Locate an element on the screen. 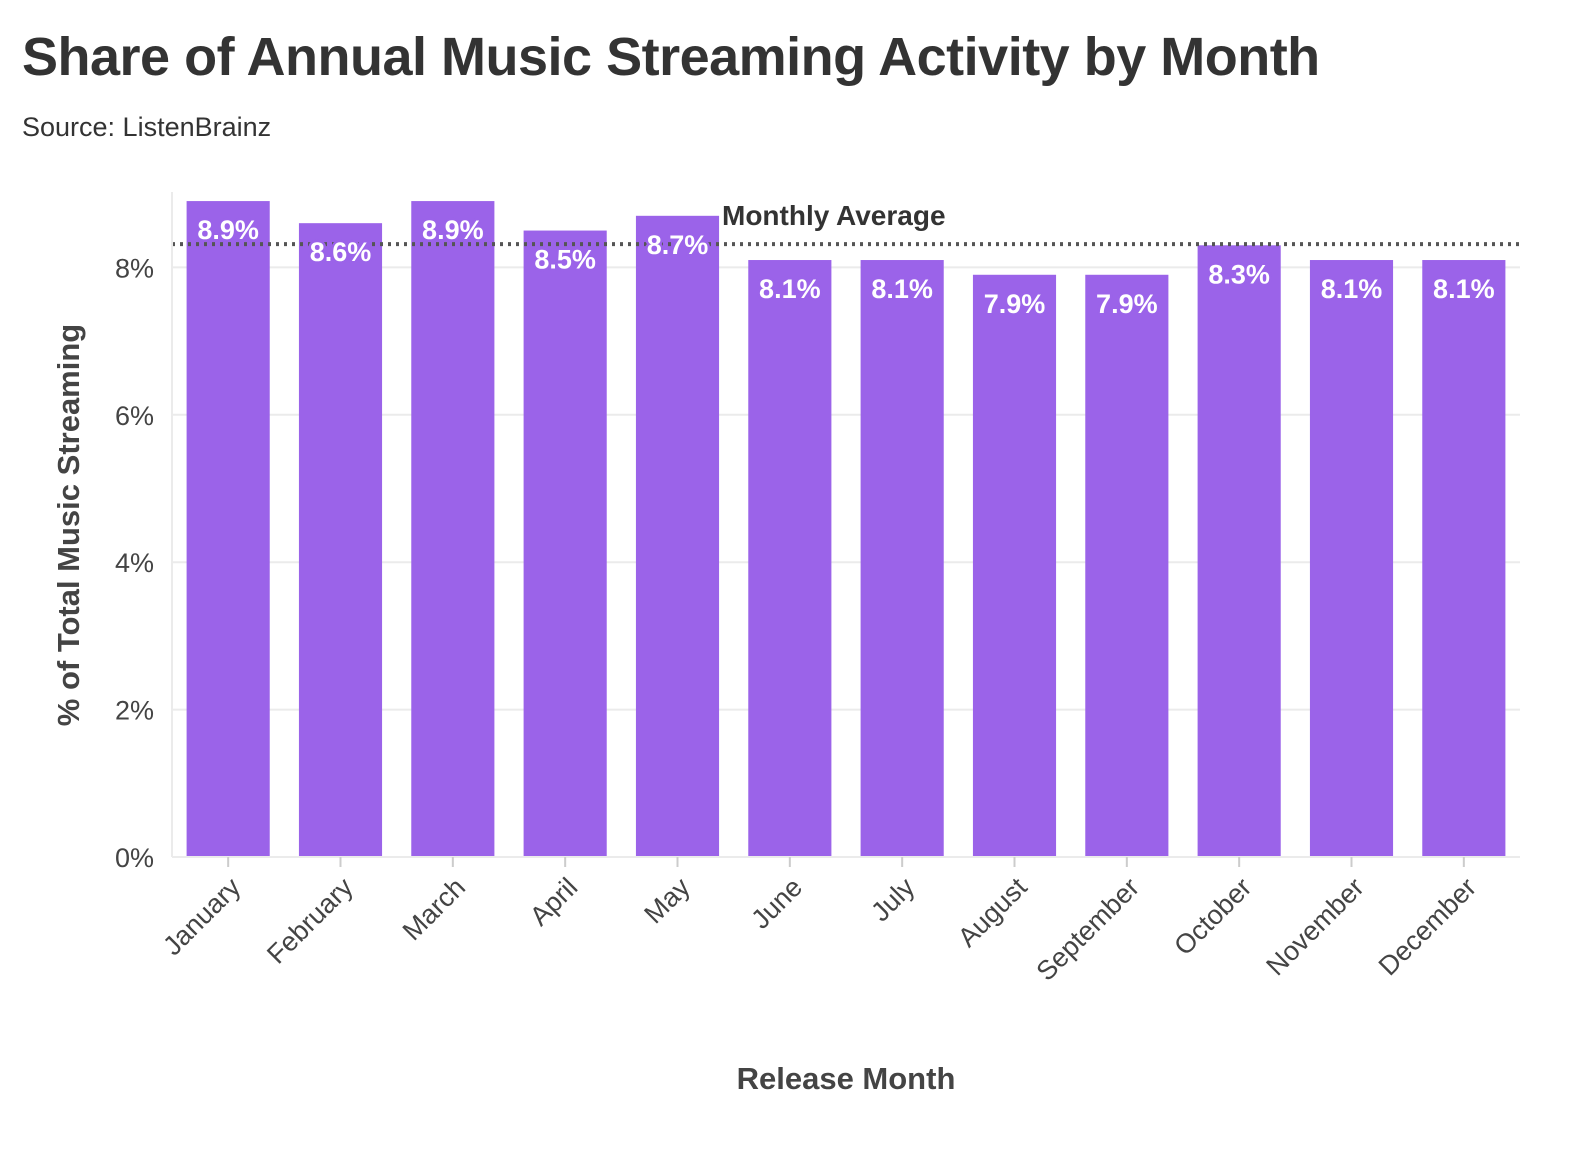 This screenshot has height=1150, width=1588. x-tick-label: July is located at coordinates (893, 900).